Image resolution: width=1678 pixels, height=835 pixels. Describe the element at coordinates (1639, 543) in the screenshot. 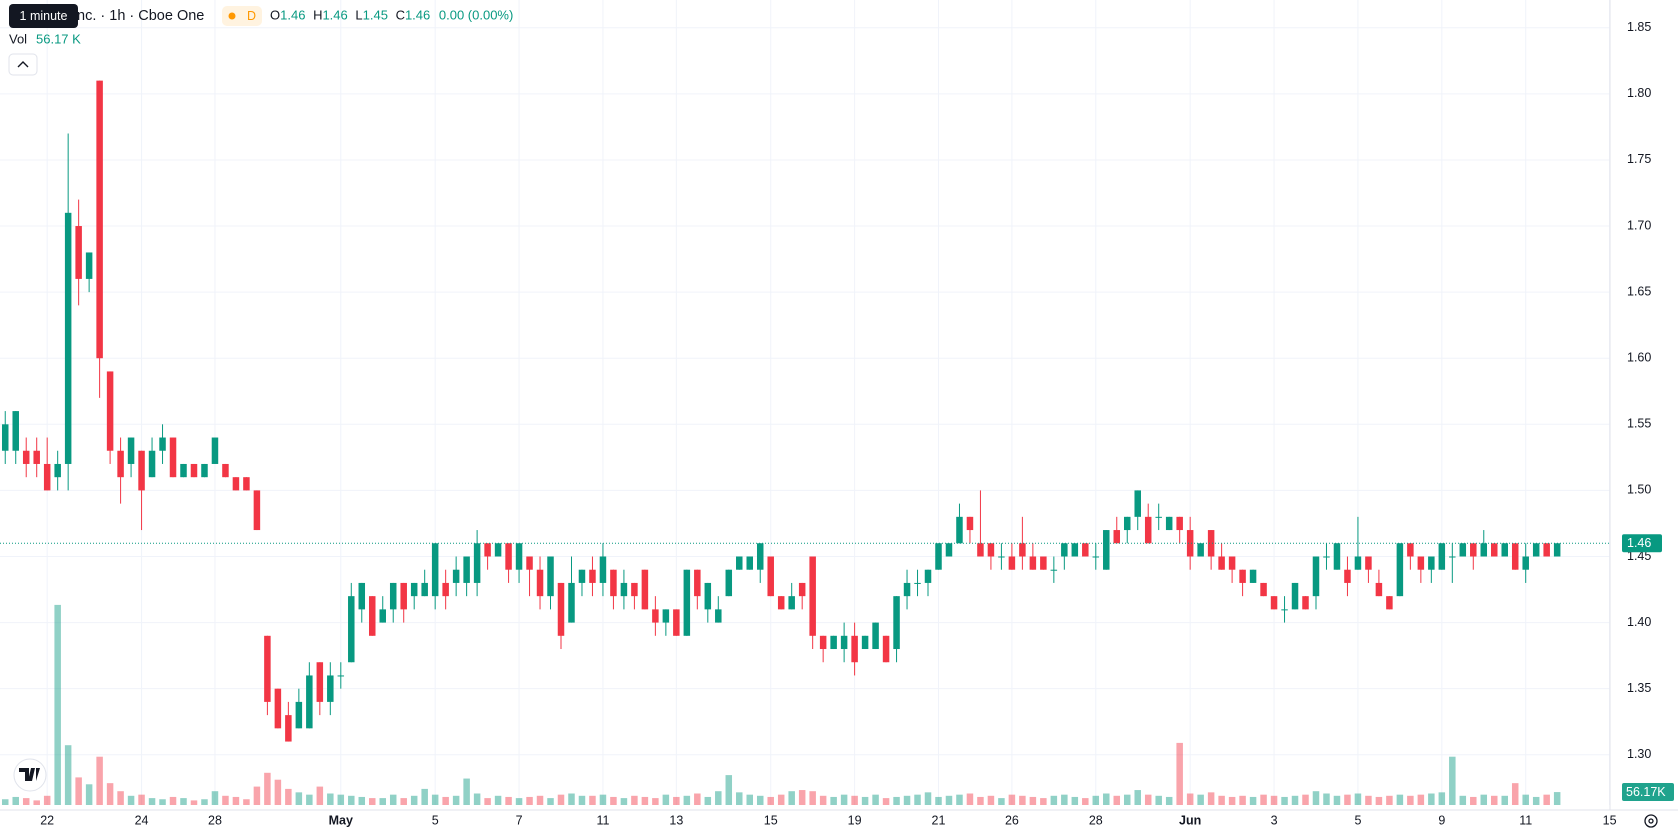

I see `price-tag-label: 1.46` at that location.